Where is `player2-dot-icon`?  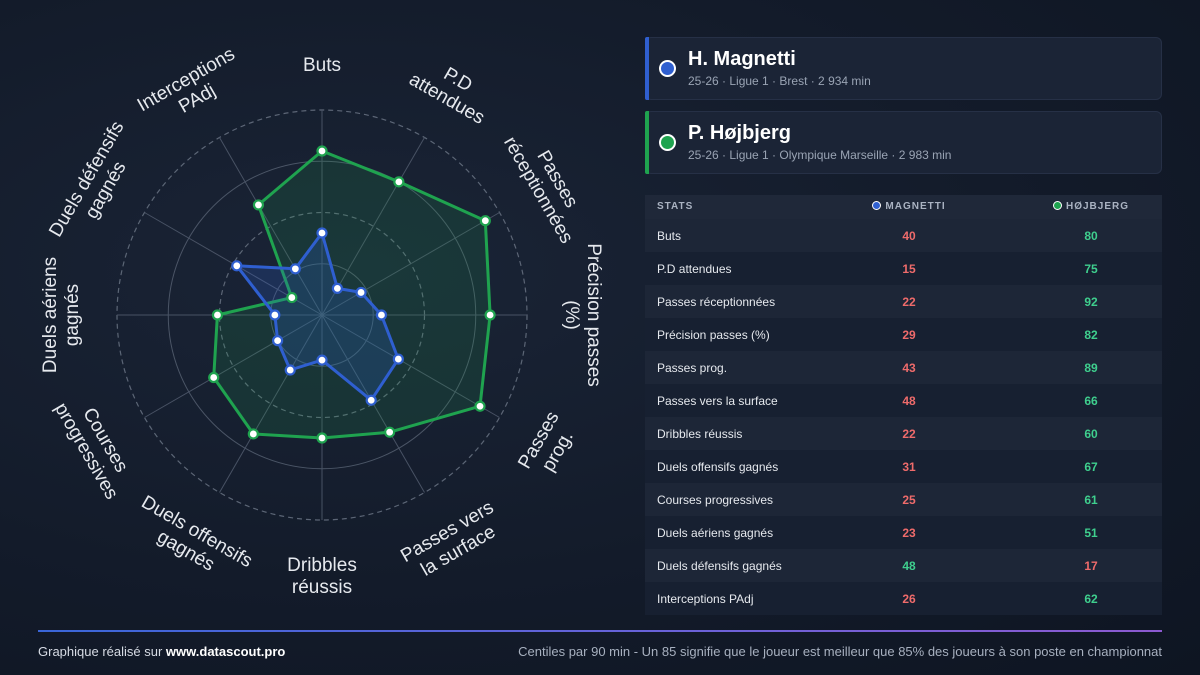 player2-dot-icon is located at coordinates (1057, 205).